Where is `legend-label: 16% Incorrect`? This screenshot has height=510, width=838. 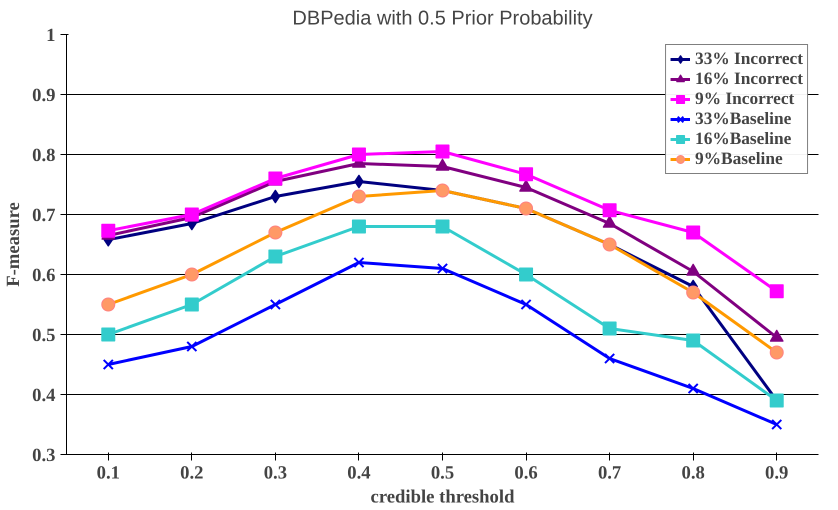
legend-label: 16% Incorrect is located at coordinates (749, 79).